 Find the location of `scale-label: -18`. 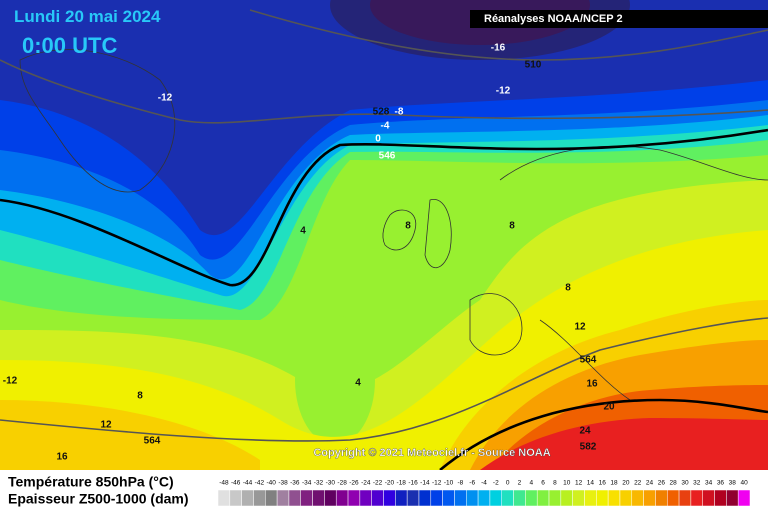

scale-label: -18 is located at coordinates (402, 483).